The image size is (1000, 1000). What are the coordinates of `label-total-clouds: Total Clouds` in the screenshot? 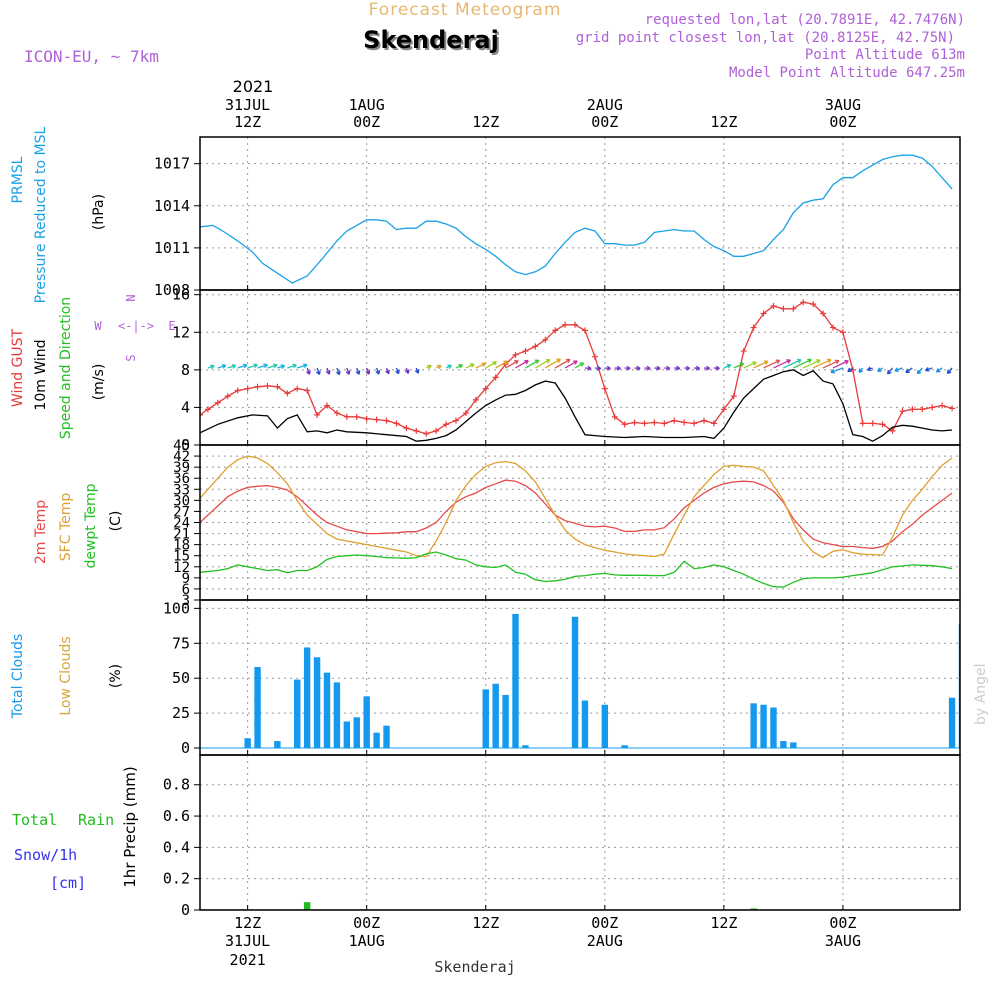 It's located at (18, 676).